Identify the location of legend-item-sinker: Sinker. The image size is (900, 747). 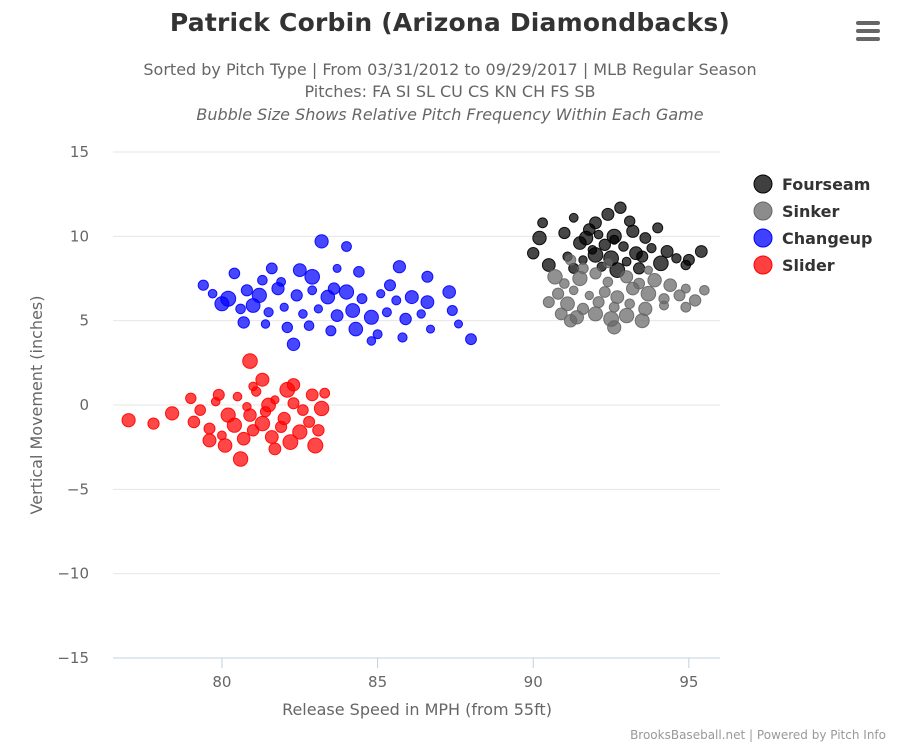
(796, 211).